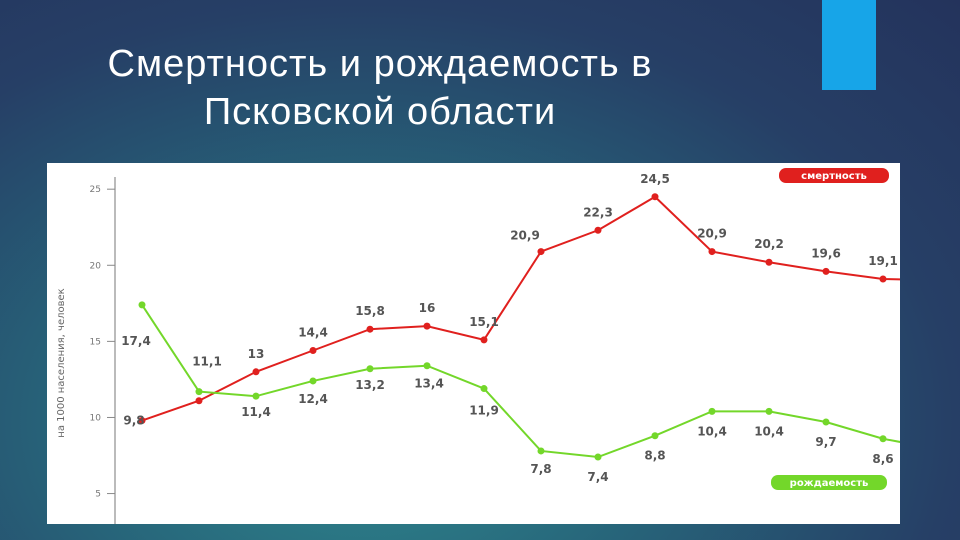  Describe the element at coordinates (883, 261) in the screenshot. I see `data-label: 19,1` at that location.